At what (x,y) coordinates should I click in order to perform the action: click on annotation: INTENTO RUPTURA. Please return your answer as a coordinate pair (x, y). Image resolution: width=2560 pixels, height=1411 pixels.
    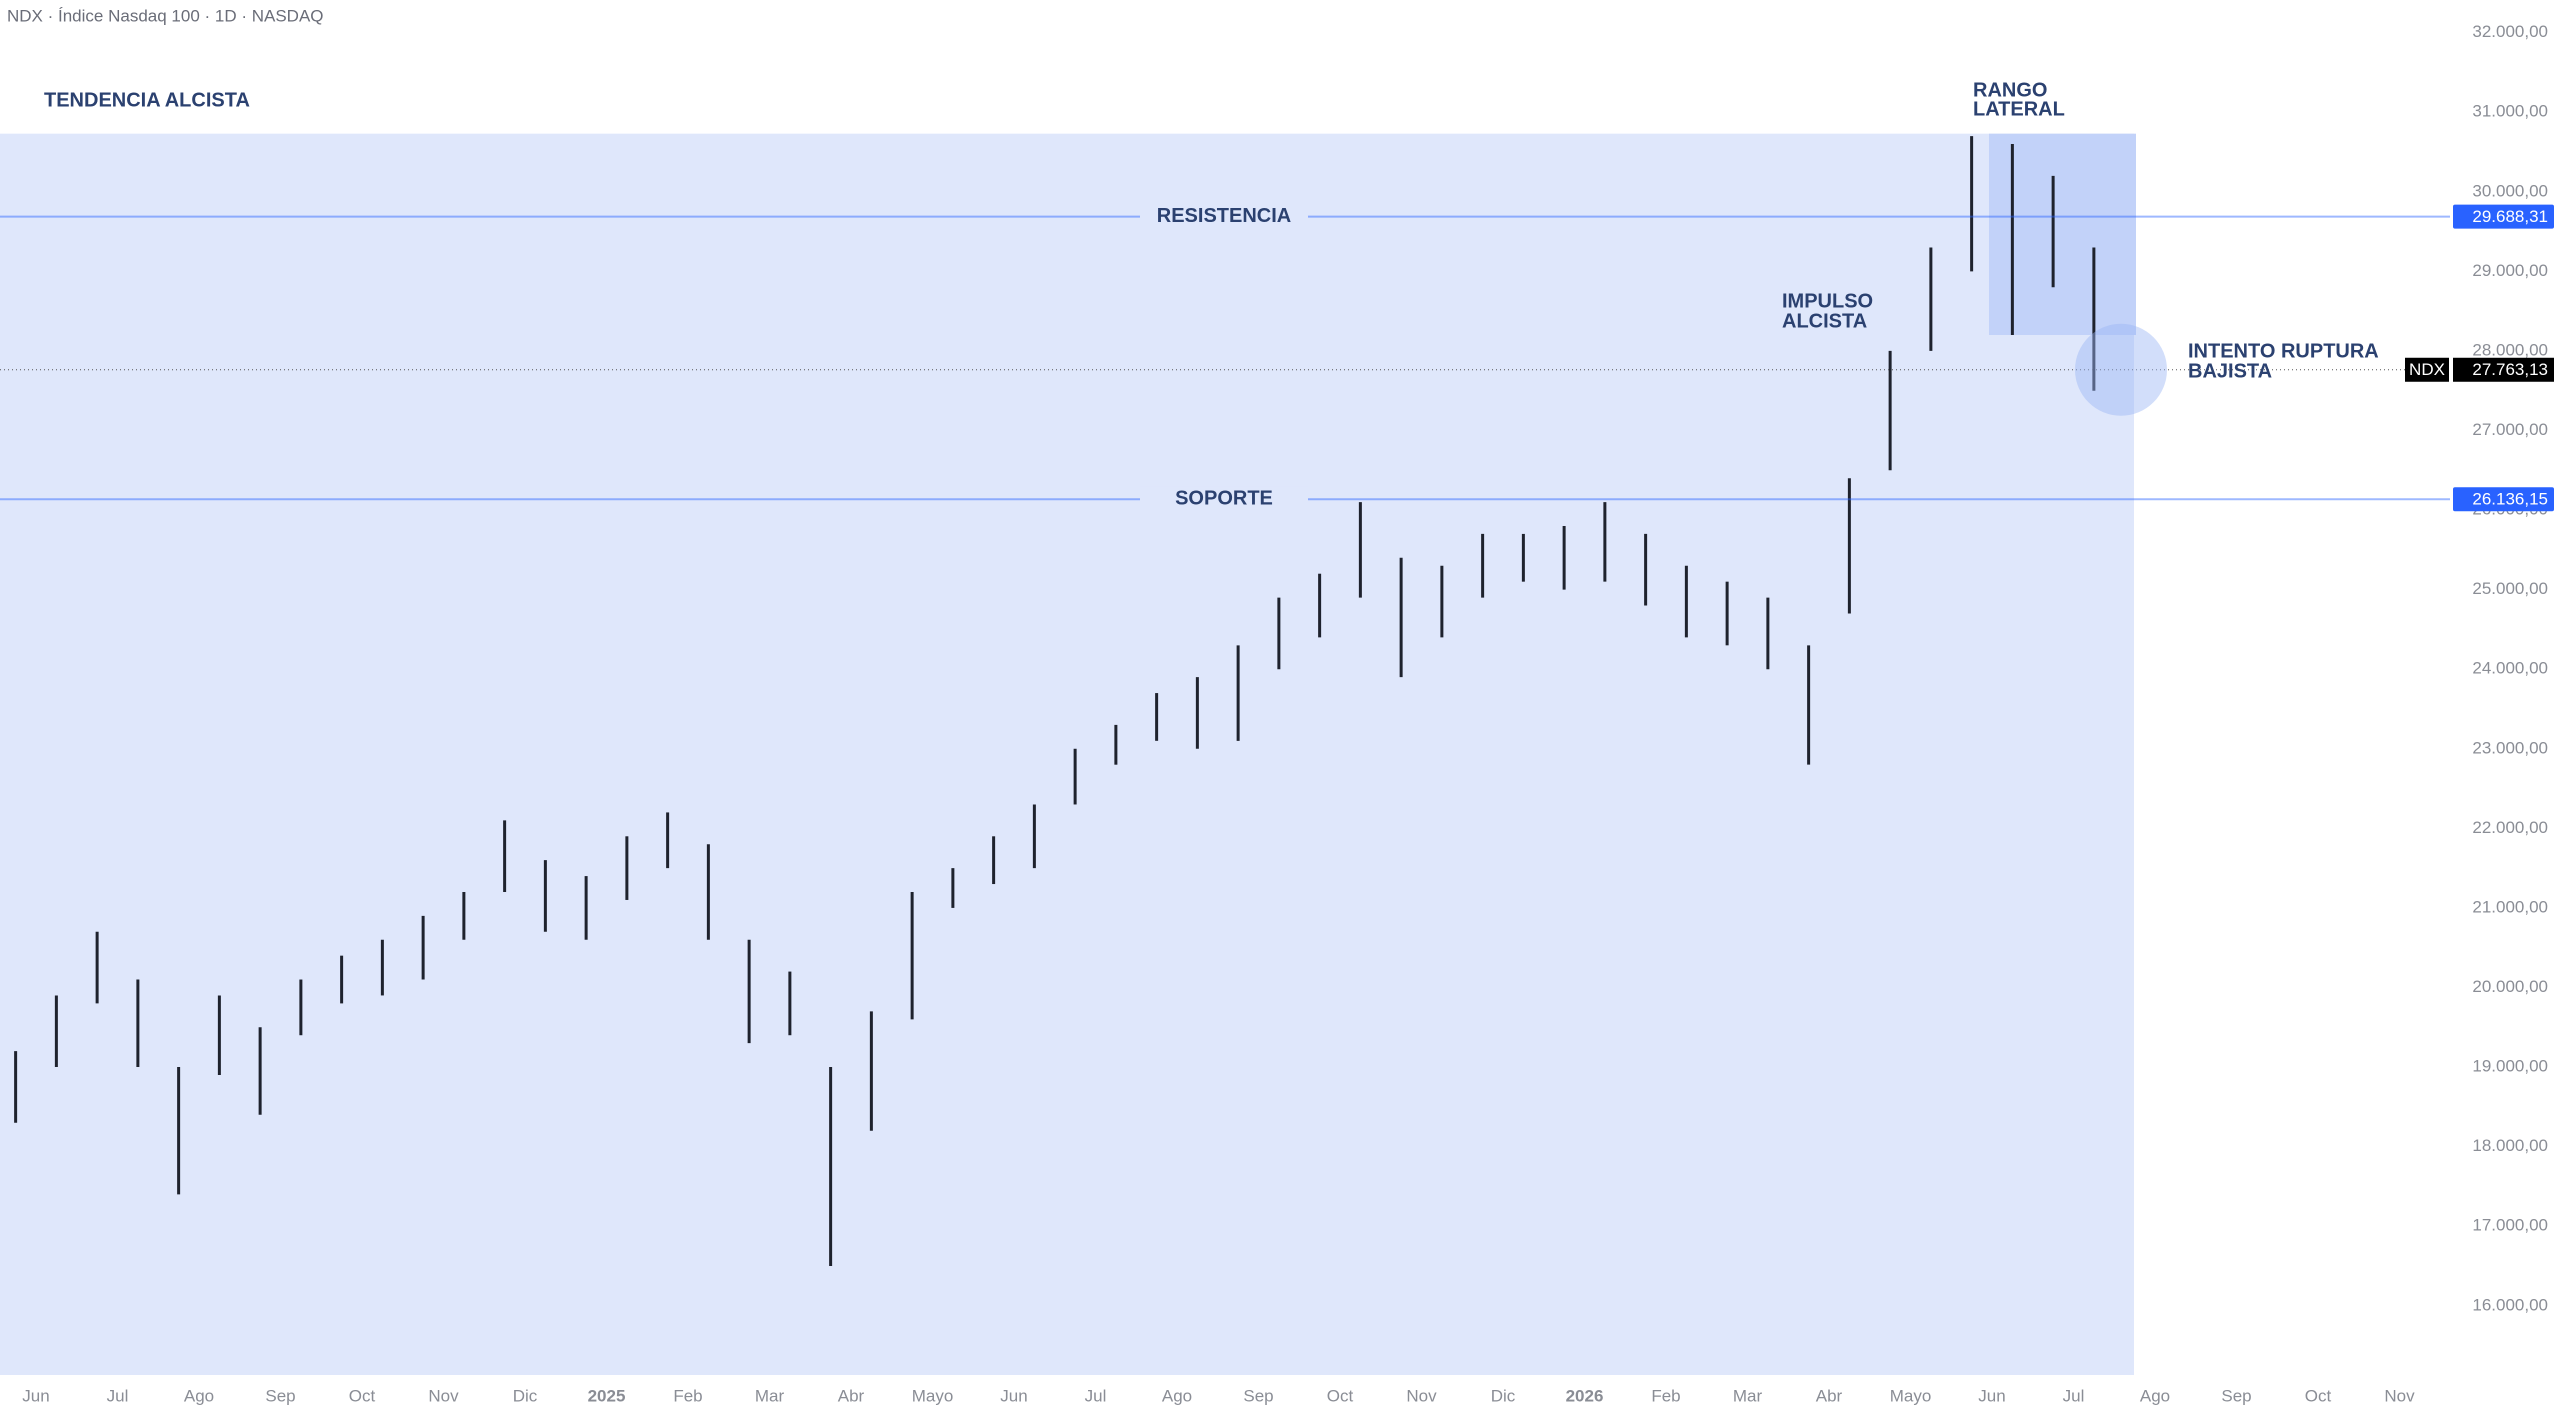
    Looking at the image, I should click on (2283, 351).